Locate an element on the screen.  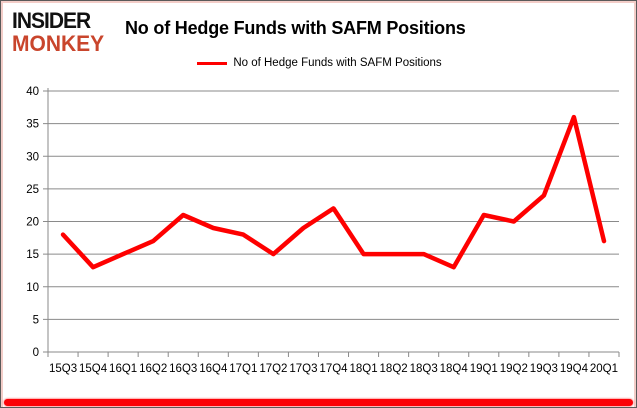
x-tick-label: 16Q1 is located at coordinates (123, 369).